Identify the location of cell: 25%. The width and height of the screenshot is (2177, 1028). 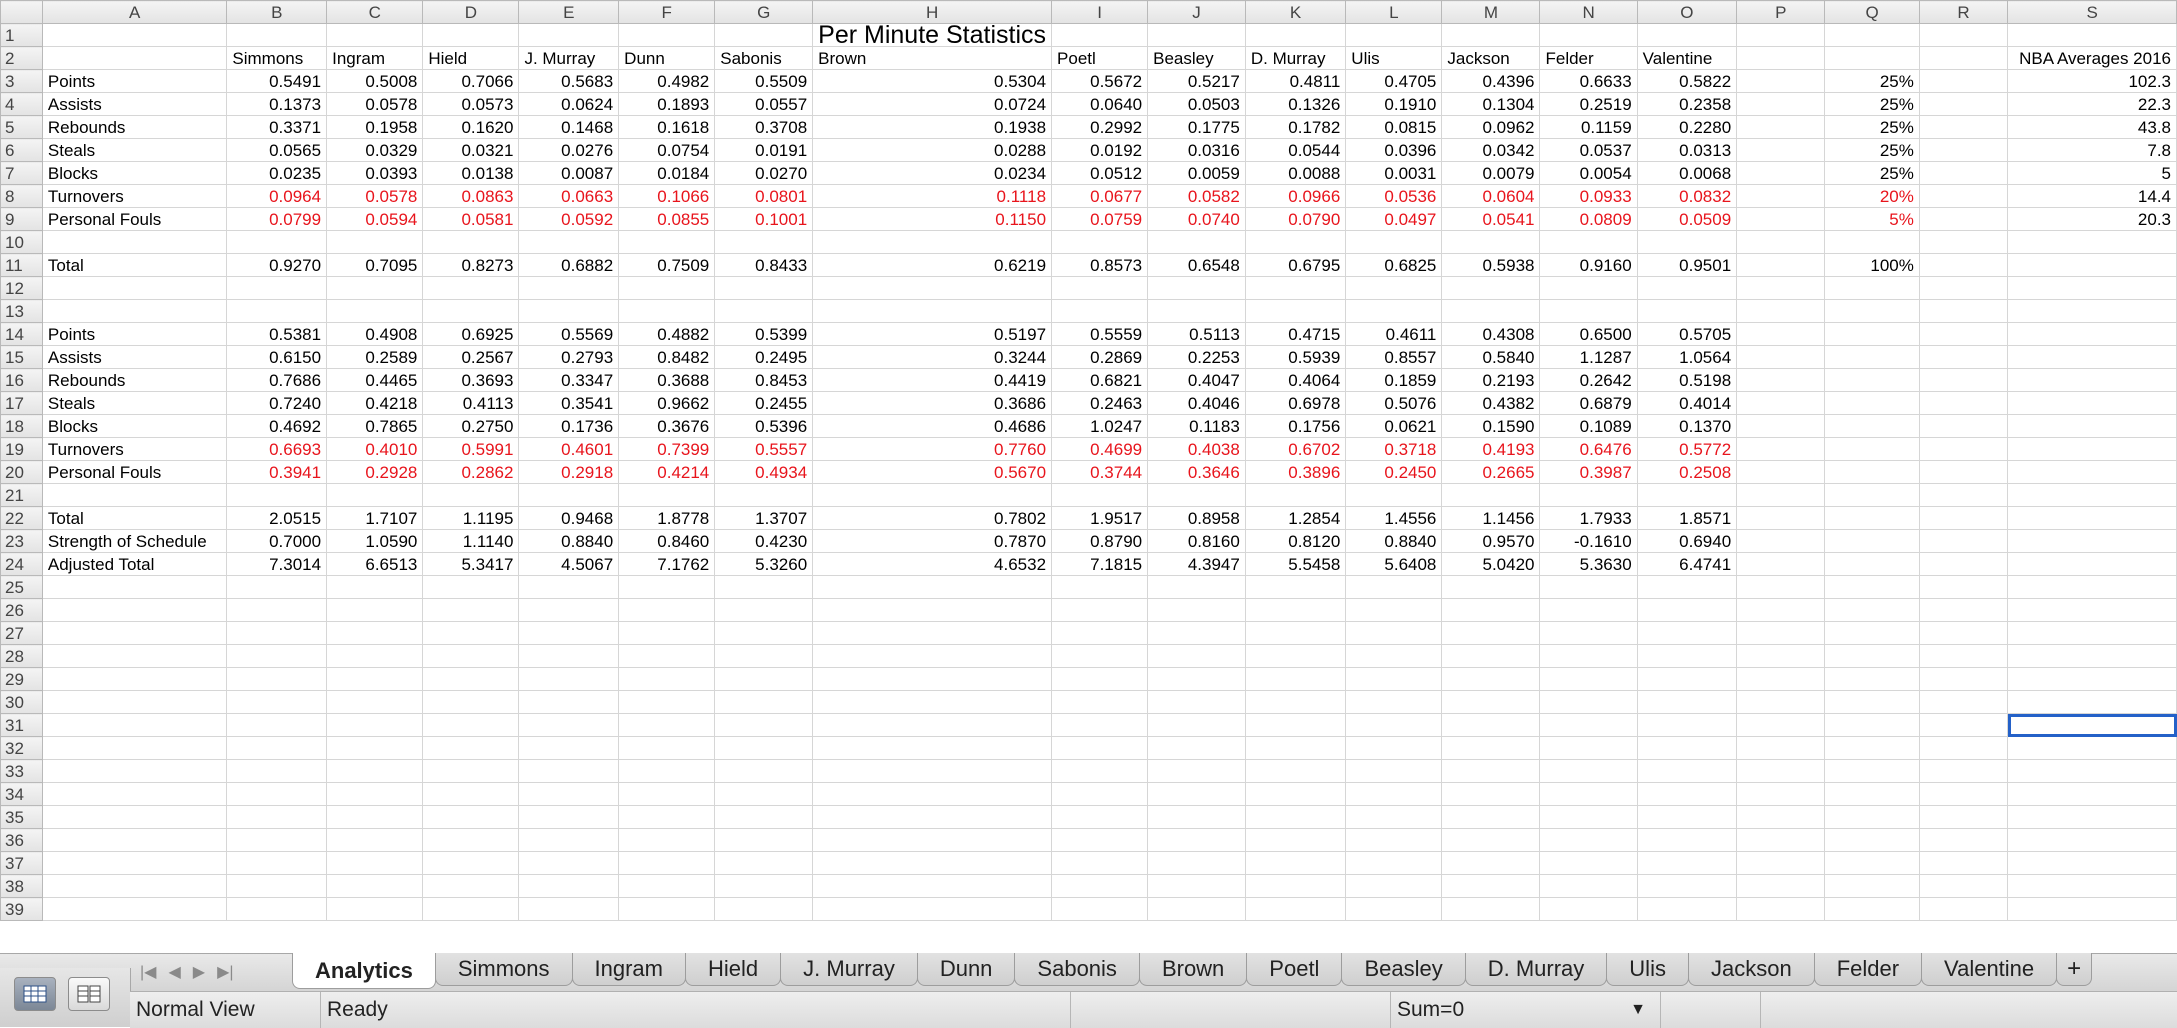
(1872, 104).